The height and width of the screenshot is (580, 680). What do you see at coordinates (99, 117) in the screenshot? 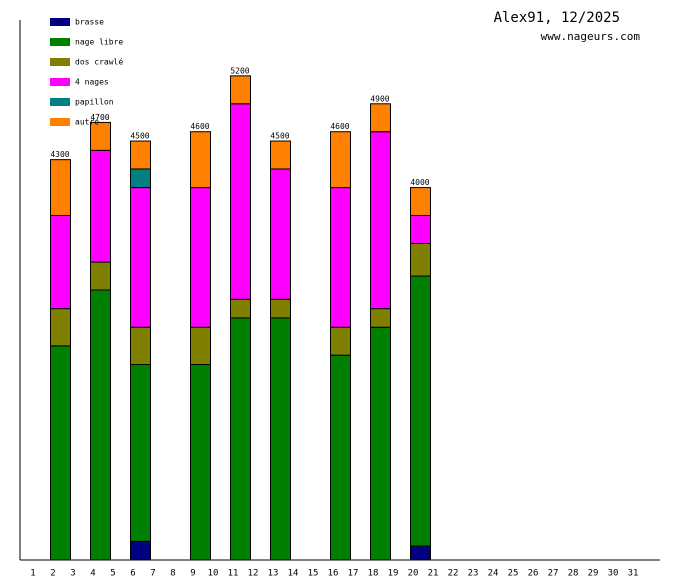
I see `total-label: 4700` at bounding box center [99, 117].